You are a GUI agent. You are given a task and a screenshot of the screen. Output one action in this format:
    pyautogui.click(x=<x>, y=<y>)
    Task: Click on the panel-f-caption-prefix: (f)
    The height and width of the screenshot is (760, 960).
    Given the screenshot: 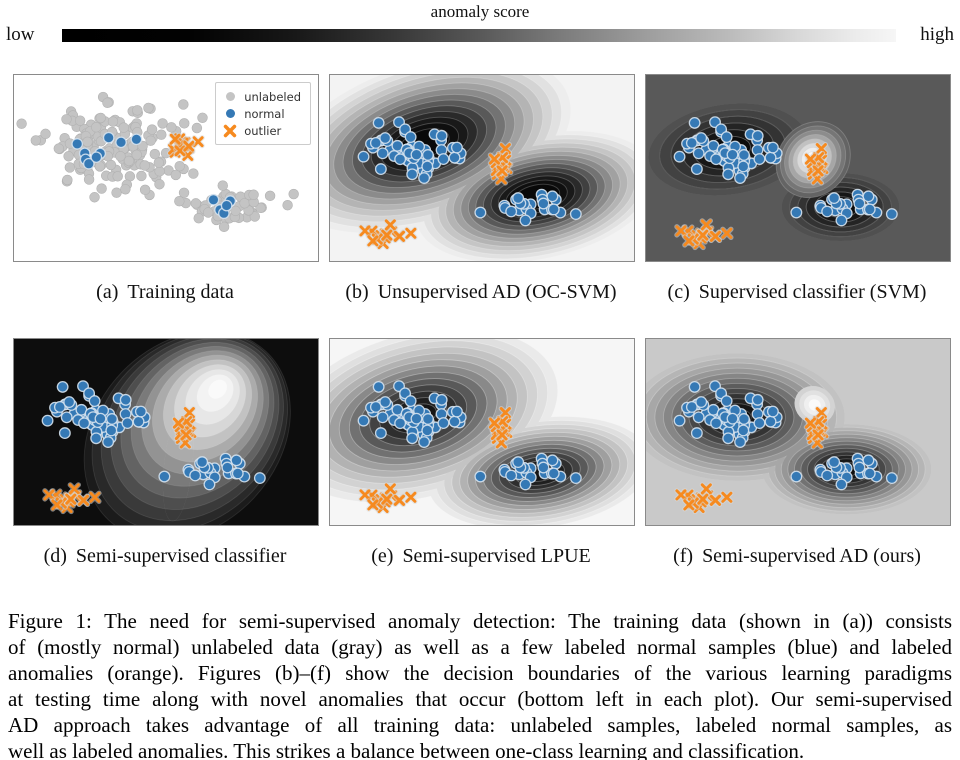 What is the action you would take?
    pyautogui.click(x=683, y=556)
    